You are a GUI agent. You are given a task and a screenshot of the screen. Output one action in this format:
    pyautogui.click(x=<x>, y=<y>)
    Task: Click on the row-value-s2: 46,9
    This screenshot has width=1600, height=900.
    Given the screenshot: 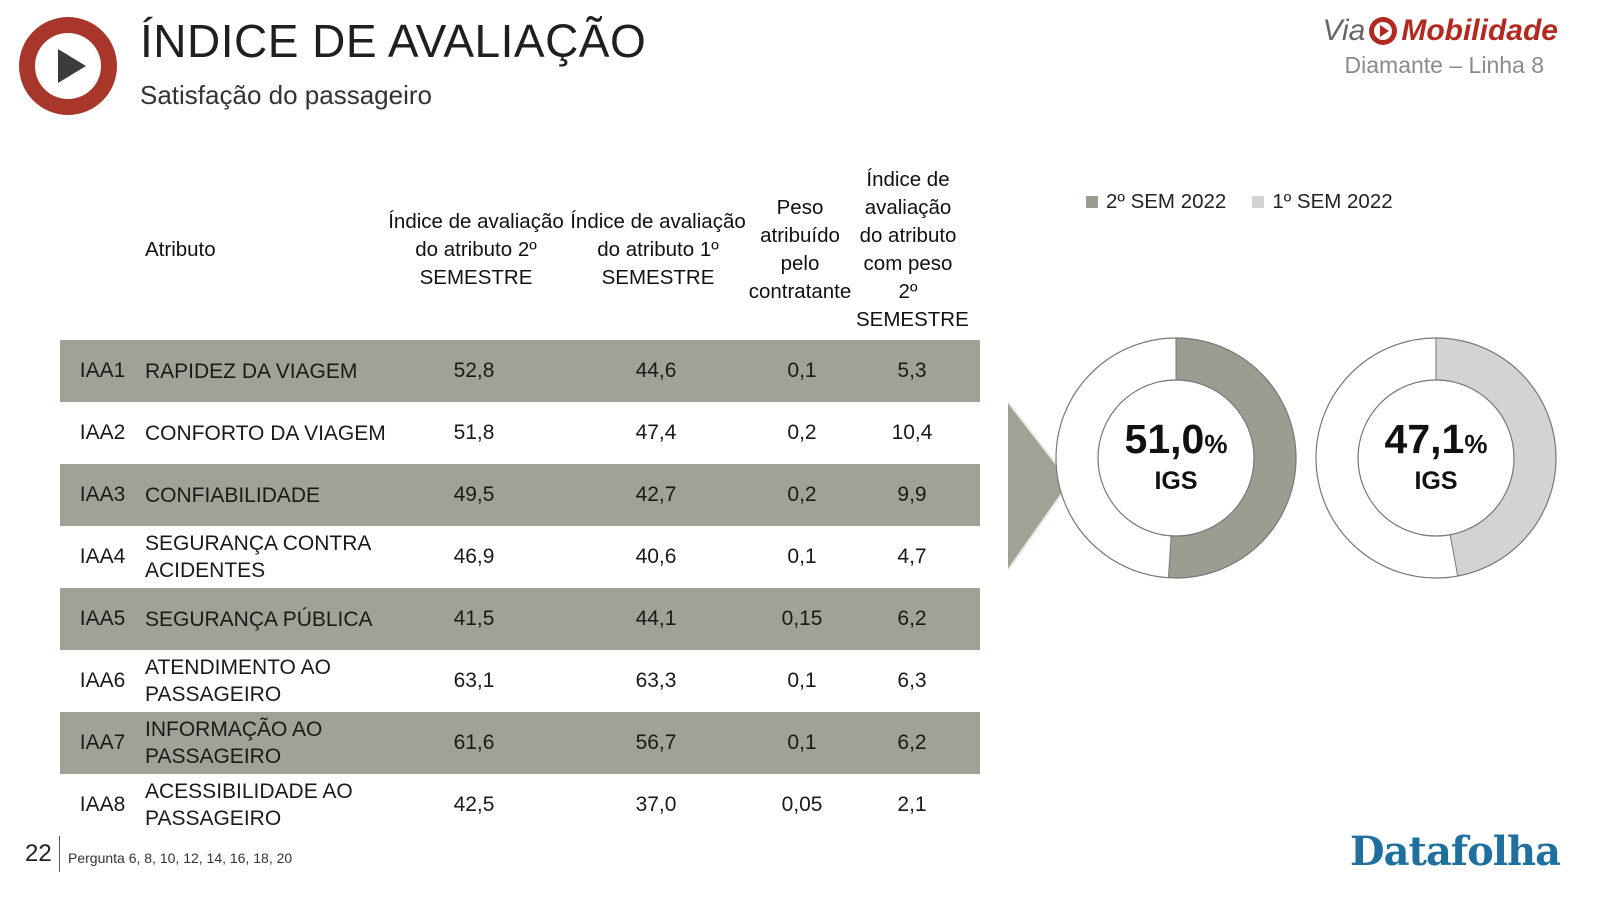 What is the action you would take?
    pyautogui.click(x=474, y=556)
    